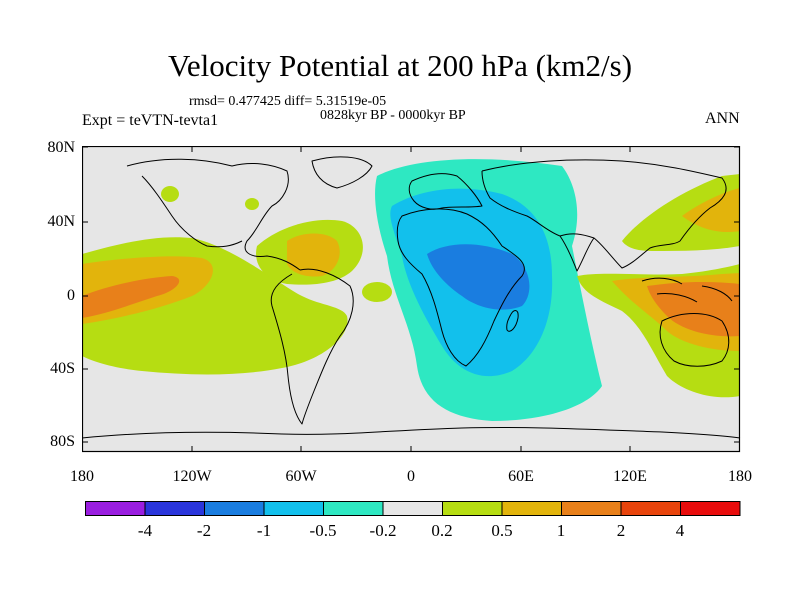 The width and height of the screenshot is (800, 600). Describe the element at coordinates (61, 221) in the screenshot. I see `y-tick-label-40n: 40N` at that location.